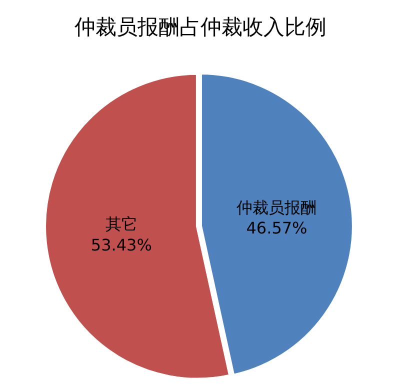  Describe the element at coordinates (276, 207) in the screenshot. I see `slice-label: 仲裁员报酬` at that location.